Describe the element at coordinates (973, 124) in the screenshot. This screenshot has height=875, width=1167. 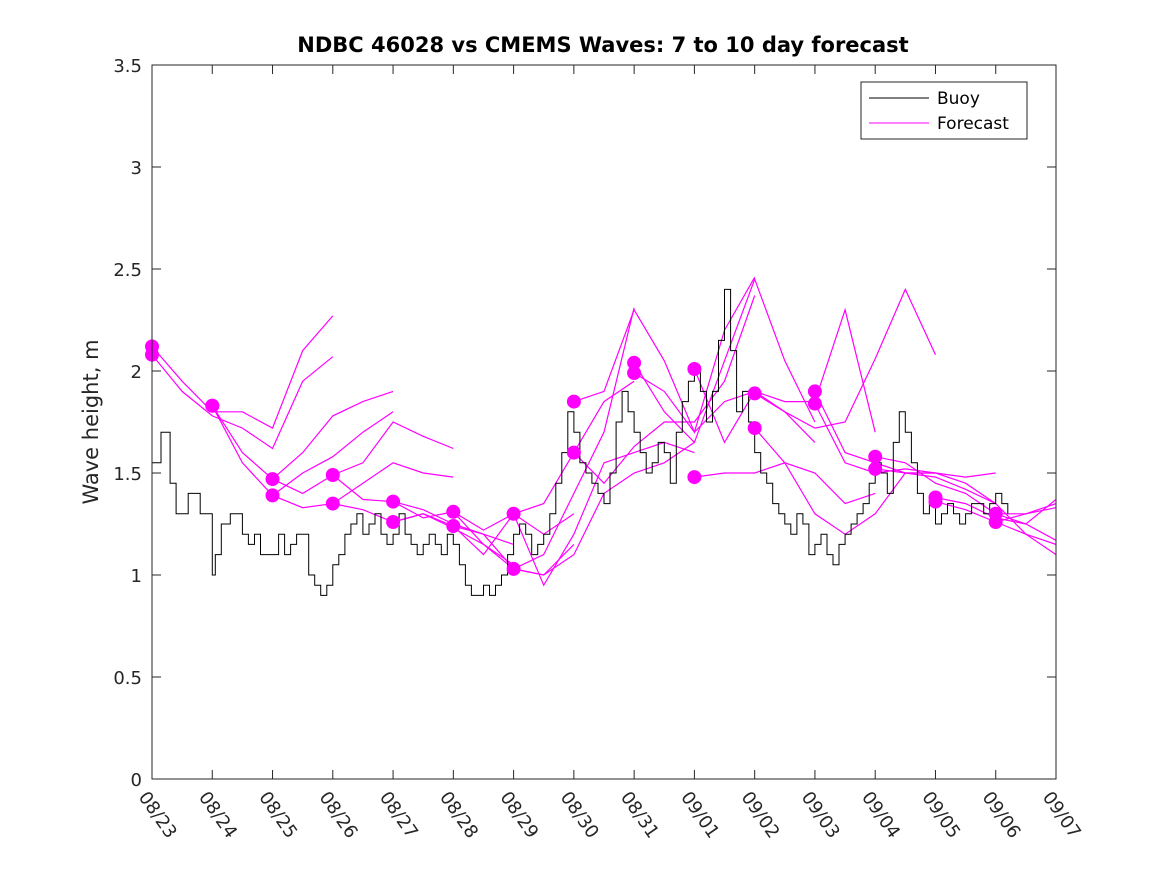
I see `legend-forecast-label: Forecast` at that location.